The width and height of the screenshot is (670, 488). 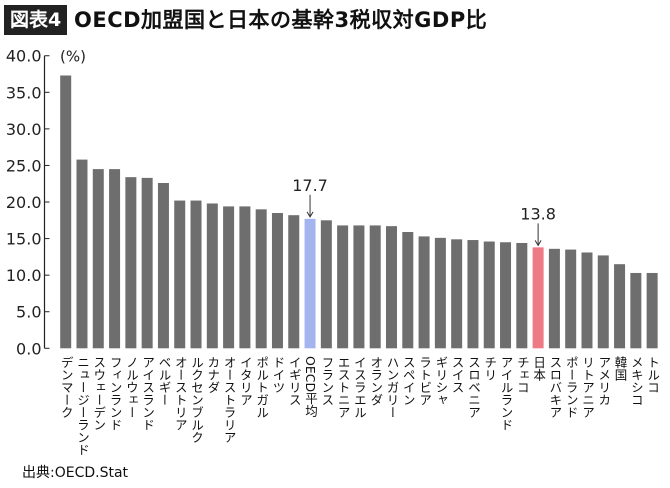 What do you see at coordinates (24, 92) in the screenshot?
I see `y-tick-label: 35.0` at bounding box center [24, 92].